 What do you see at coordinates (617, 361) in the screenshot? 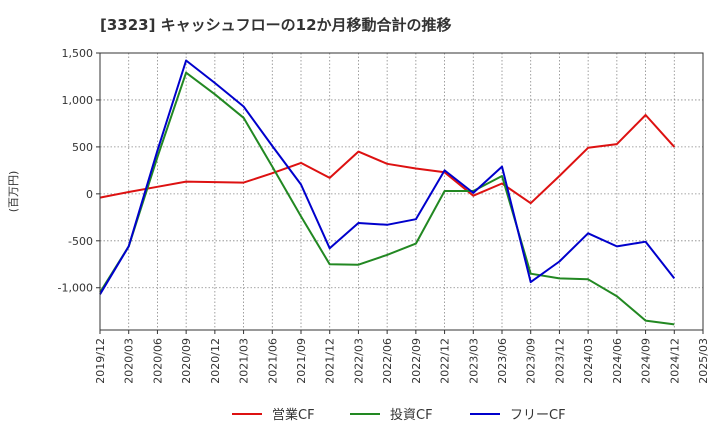
I see `x-tick-label: 2024/06` at bounding box center [617, 361].